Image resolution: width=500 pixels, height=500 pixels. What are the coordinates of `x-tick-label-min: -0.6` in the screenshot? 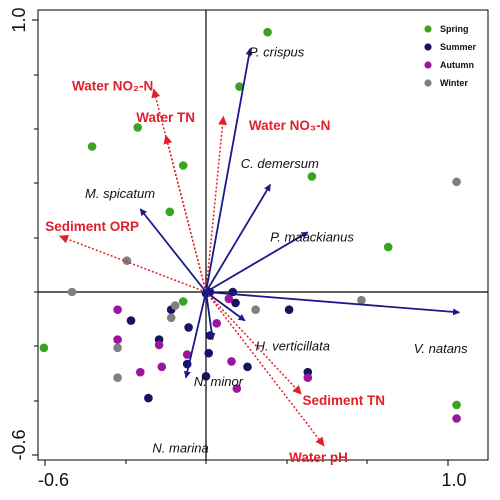 It's located at (53, 480).